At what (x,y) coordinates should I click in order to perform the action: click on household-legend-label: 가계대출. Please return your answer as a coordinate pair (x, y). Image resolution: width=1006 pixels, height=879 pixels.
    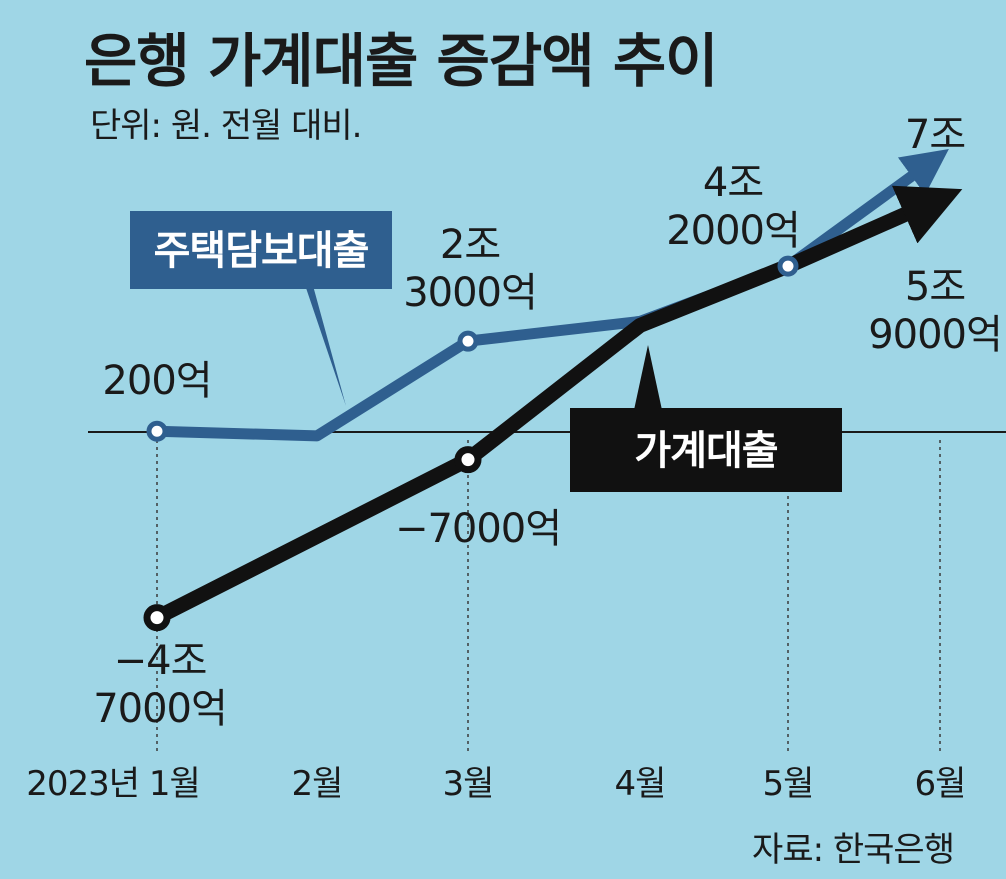
    Looking at the image, I should click on (705, 451).